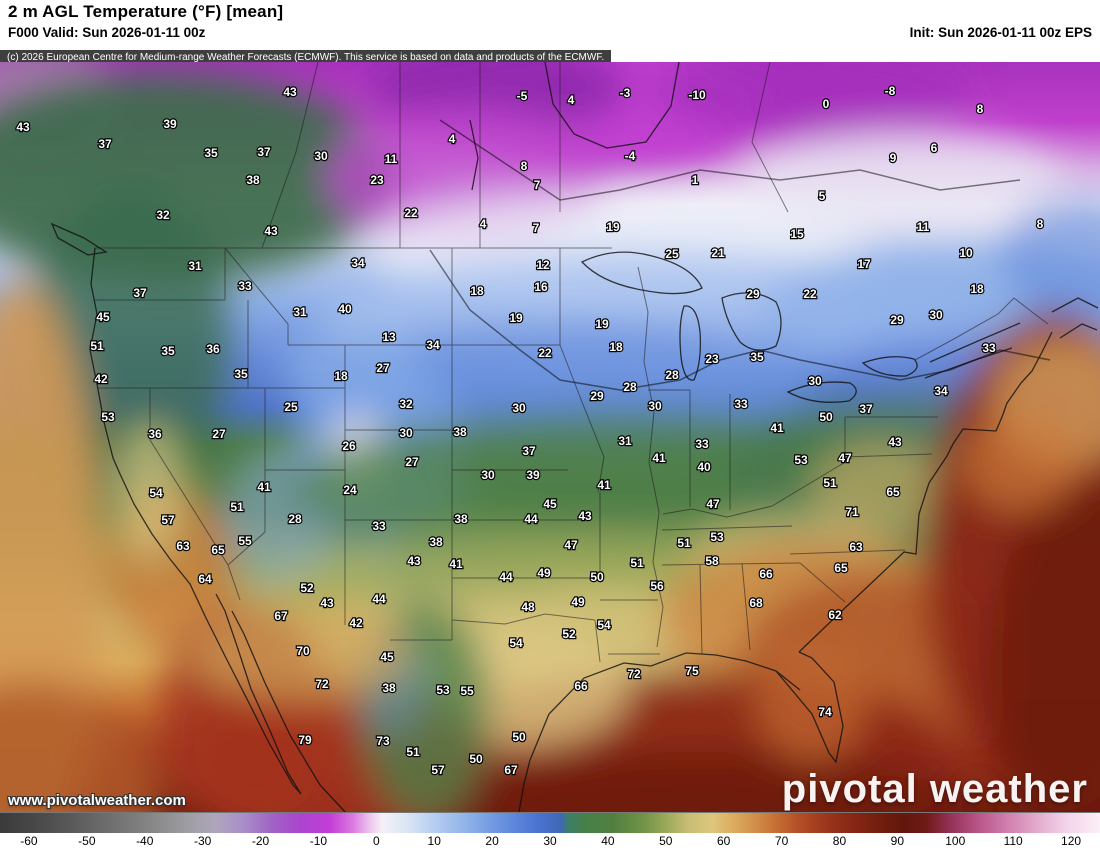  Describe the element at coordinates (1013, 841) in the screenshot. I see `colorbar-tick-label: 110` at that location.